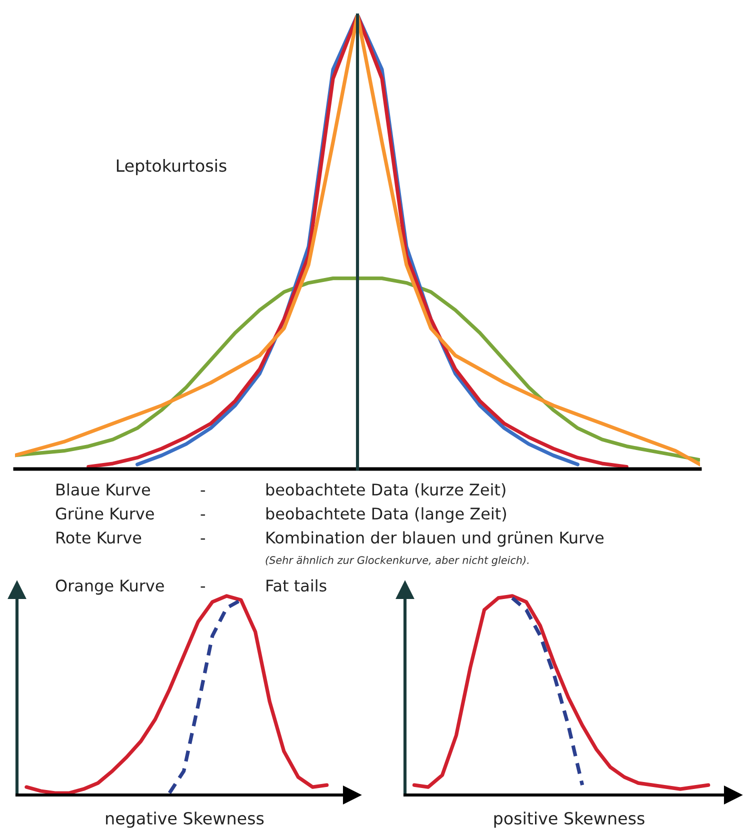 This screenshot has height=835, width=744. What do you see at coordinates (435, 539) in the screenshot?
I see `text: Kombination der blauen und grünen Kurve` at bounding box center [435, 539].